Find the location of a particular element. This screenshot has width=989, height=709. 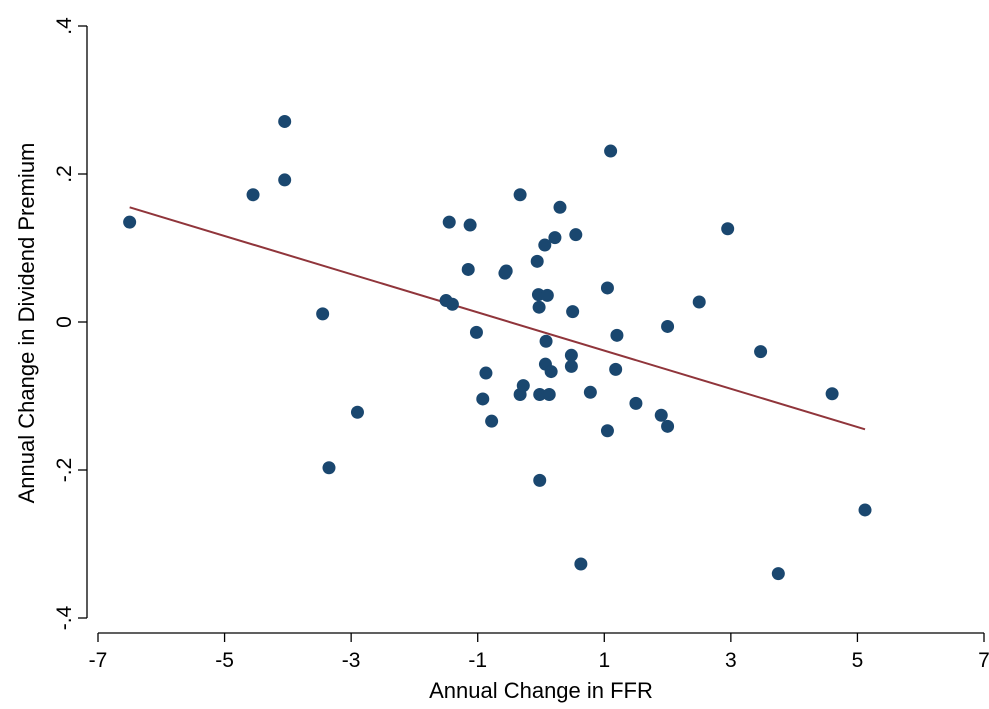

x-tick-label: -1 is located at coordinates (477, 660).